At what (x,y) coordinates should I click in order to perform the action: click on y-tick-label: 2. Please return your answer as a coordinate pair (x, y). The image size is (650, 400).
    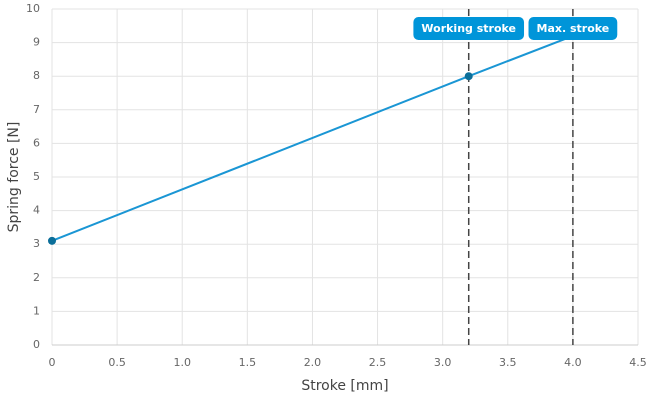
    Looking at the image, I should click on (36, 277).